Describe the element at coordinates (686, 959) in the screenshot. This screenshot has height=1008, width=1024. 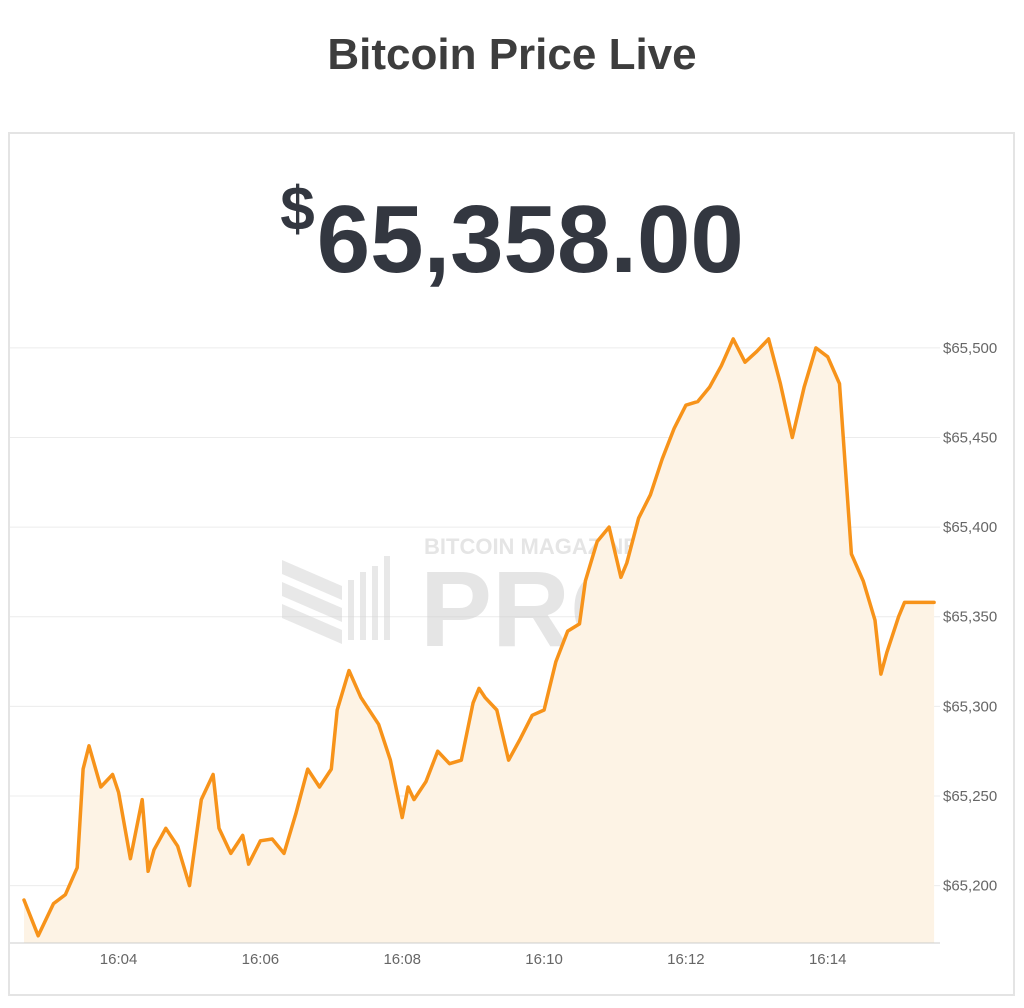
I see `x-tick-label: 16:12` at that location.